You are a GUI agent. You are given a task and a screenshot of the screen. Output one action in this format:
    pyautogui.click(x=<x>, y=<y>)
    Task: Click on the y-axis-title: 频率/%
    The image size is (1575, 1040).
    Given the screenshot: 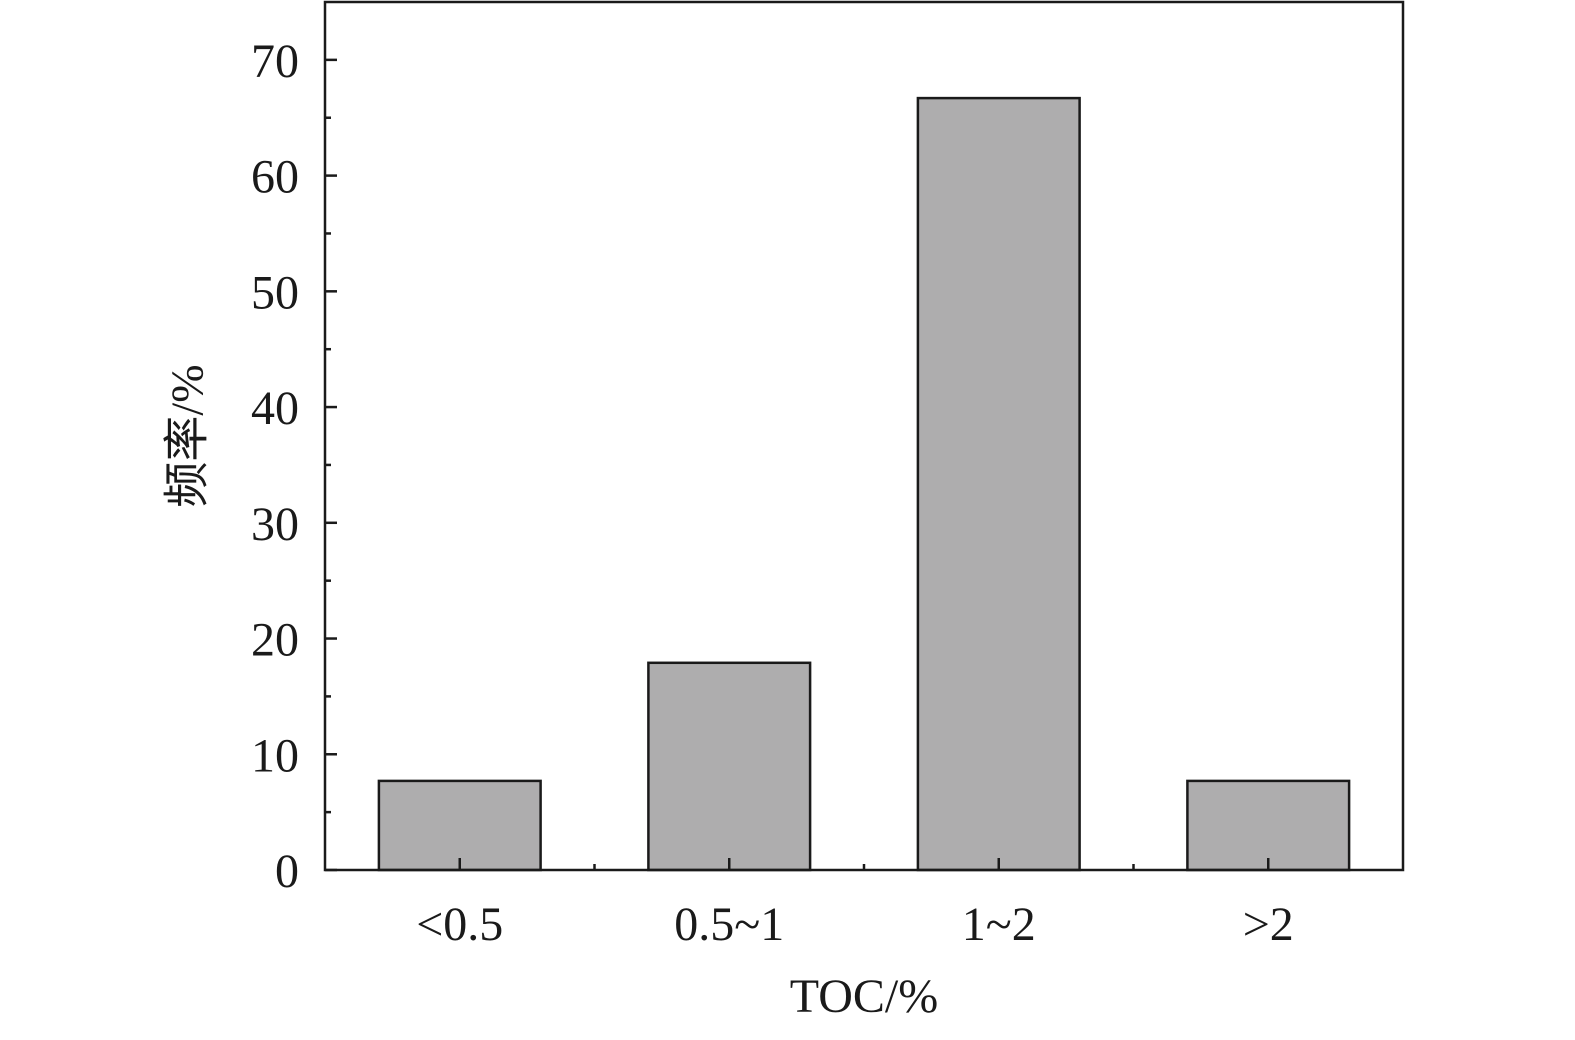 What is the action you would take?
    pyautogui.click(x=187, y=435)
    